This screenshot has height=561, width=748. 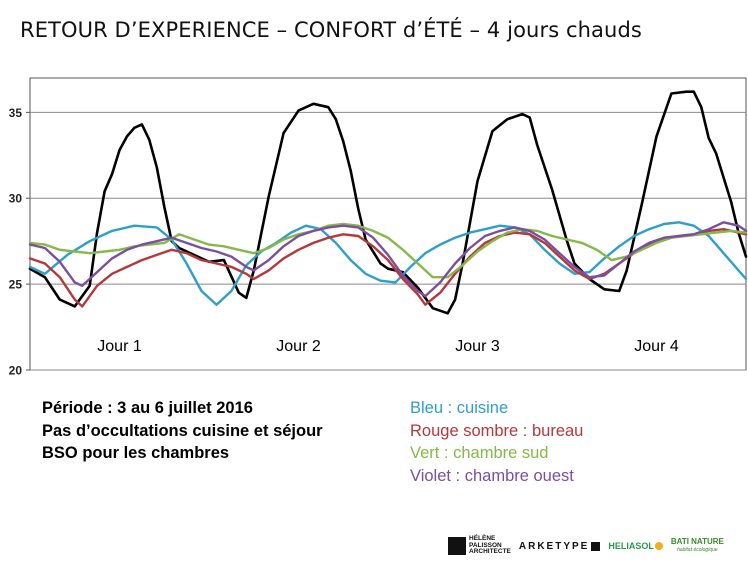 I want to click on house-icon, so click(x=596, y=546).